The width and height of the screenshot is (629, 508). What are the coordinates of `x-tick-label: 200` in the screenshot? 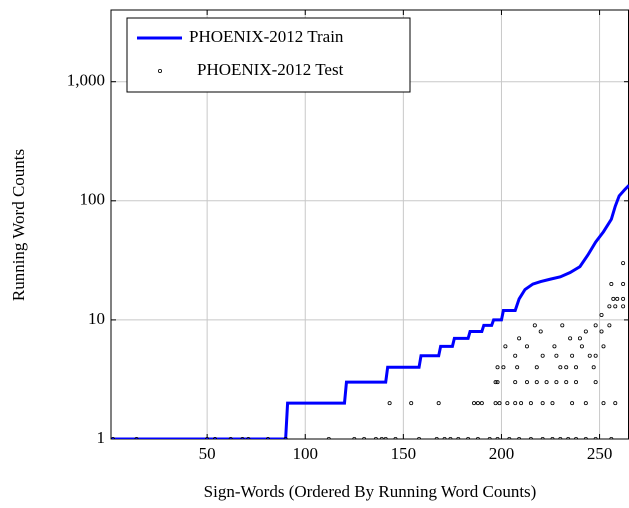 It's located at (502, 453).